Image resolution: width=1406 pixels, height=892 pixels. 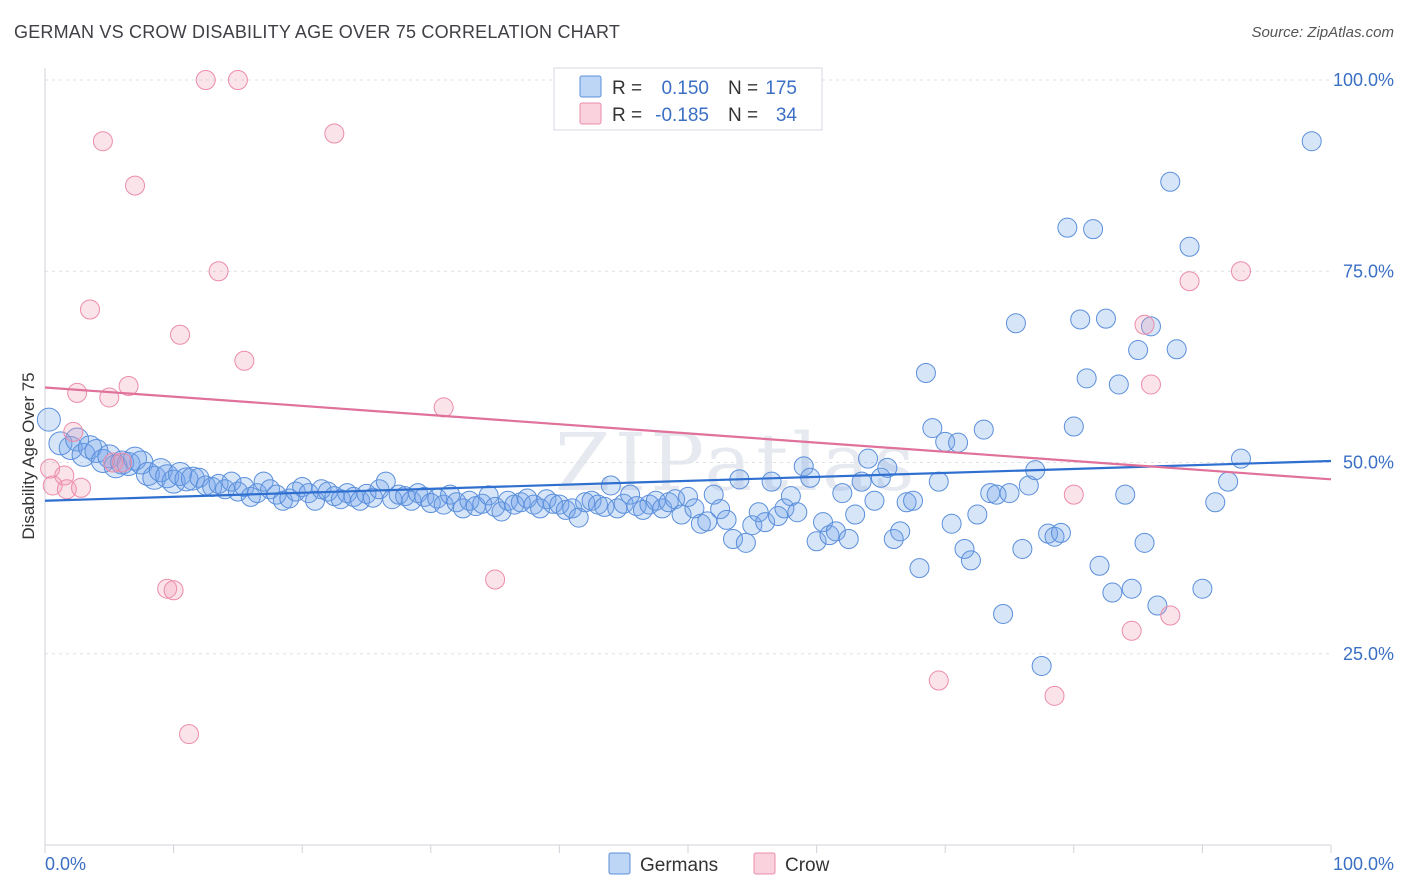 What do you see at coordinates (65, 864) in the screenshot?
I see `x-tick-label-min: 0.0%` at bounding box center [65, 864].